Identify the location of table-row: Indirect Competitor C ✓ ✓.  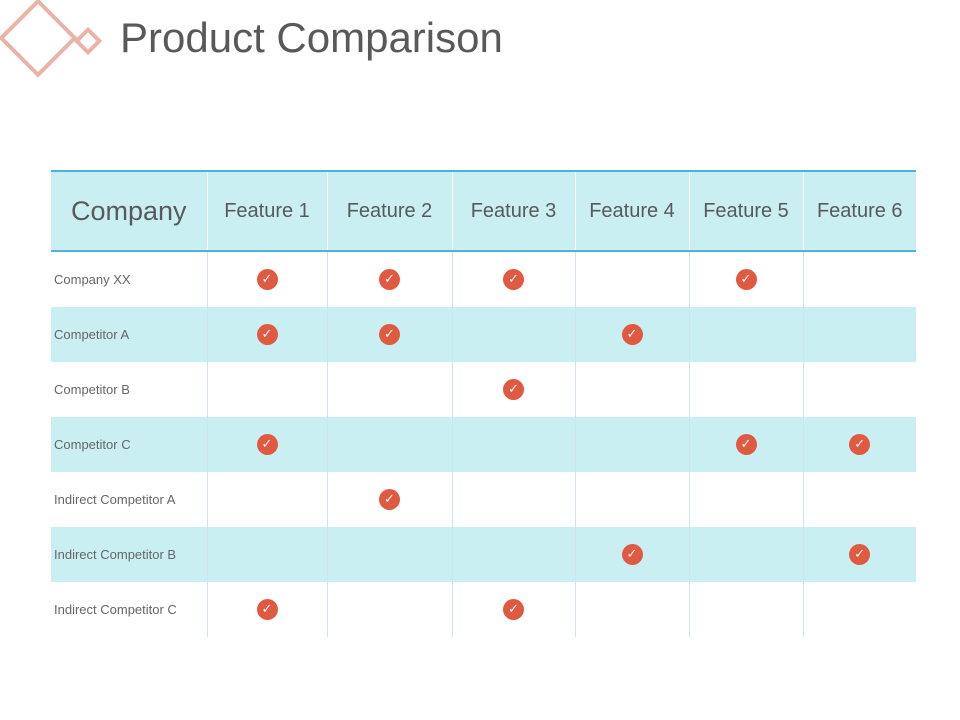
(483, 609).